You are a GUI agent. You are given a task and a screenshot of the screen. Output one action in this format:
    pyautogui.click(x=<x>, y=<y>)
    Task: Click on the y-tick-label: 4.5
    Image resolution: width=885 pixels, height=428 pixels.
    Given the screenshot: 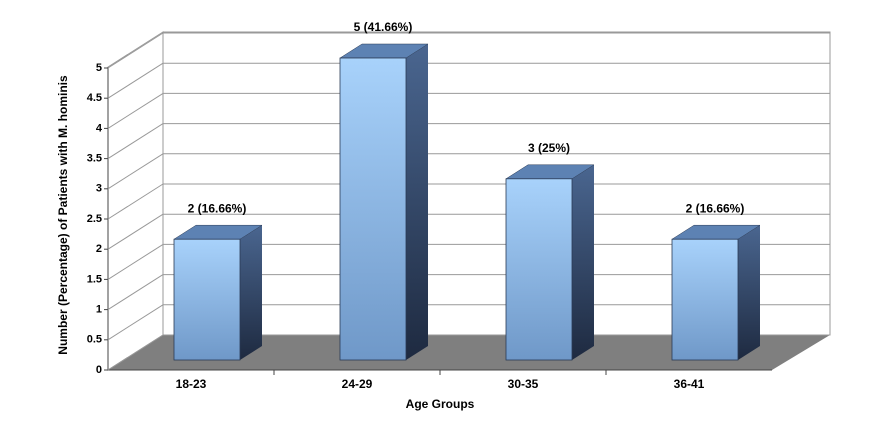 What is the action you would take?
    pyautogui.click(x=94, y=98)
    